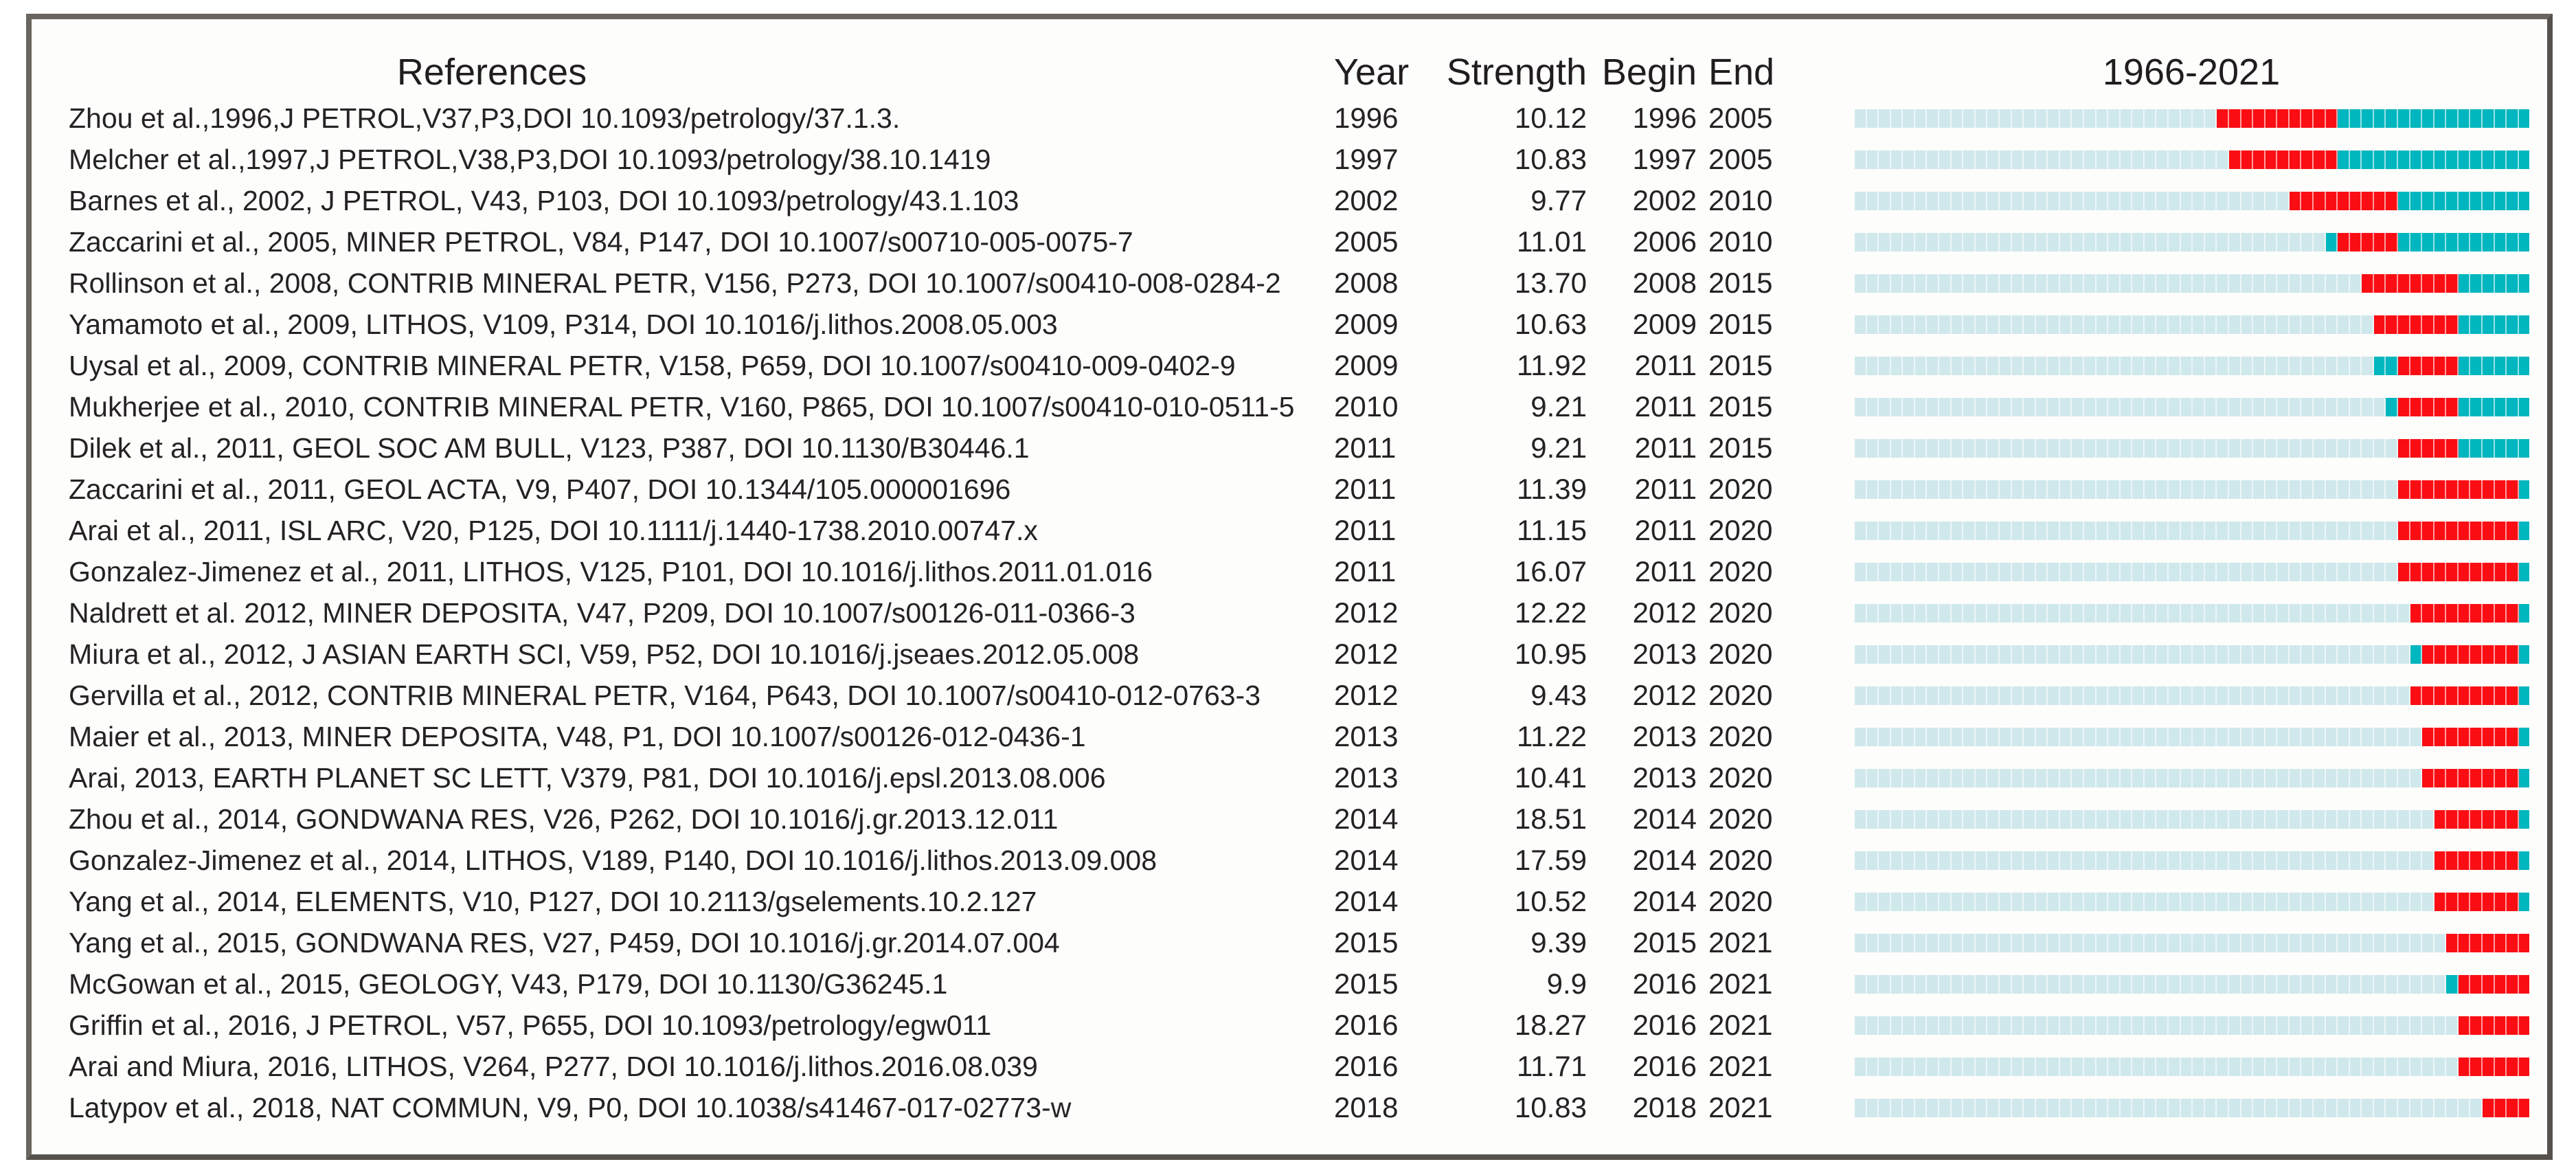 This screenshot has height=1175, width=2576. What do you see at coordinates (1740, 324) in the screenshot?
I see `burst-end-value: 2015` at bounding box center [1740, 324].